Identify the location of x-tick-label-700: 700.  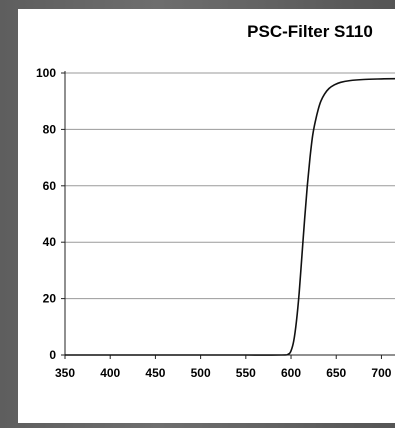
(381, 373).